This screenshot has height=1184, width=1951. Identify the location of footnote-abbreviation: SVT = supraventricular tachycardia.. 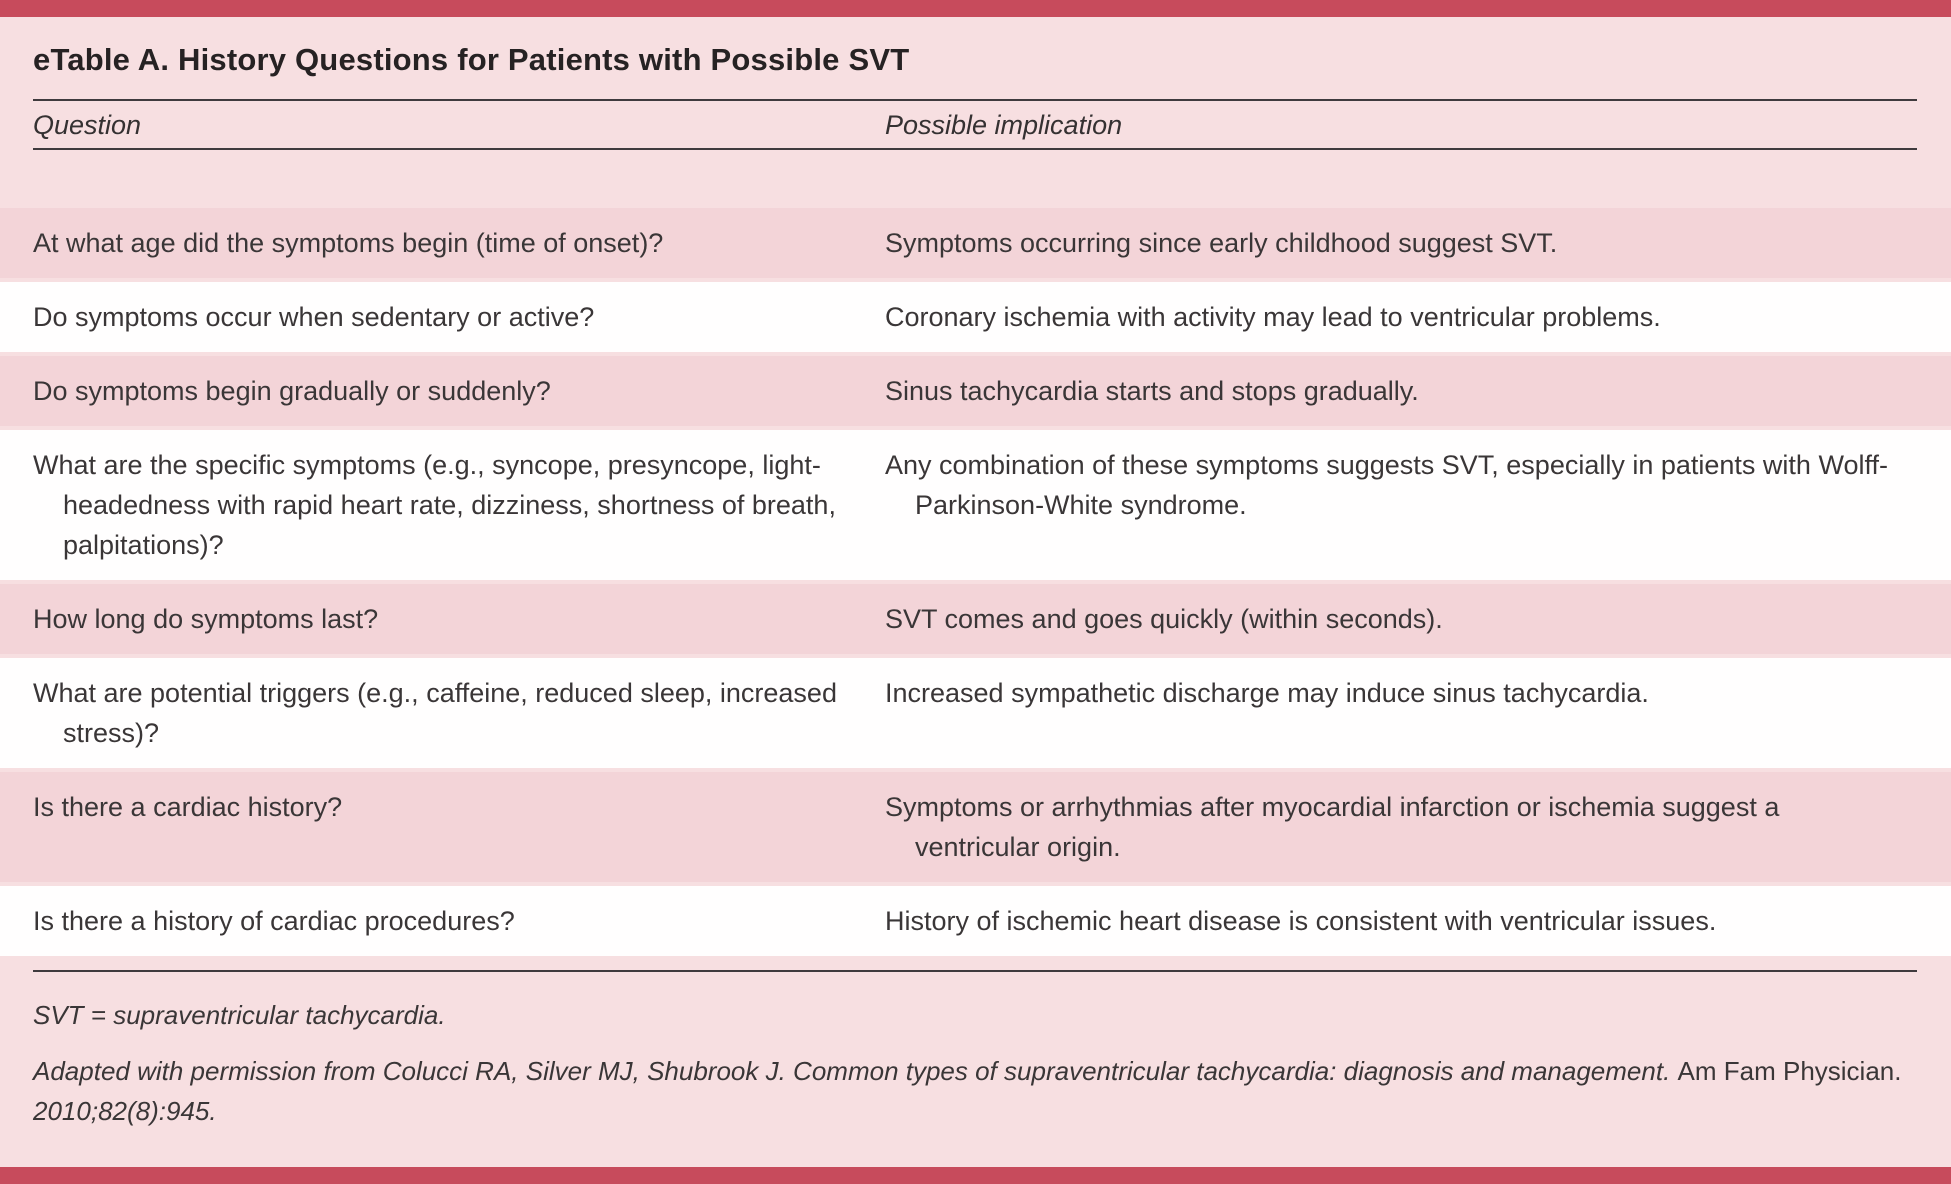
(239, 1015).